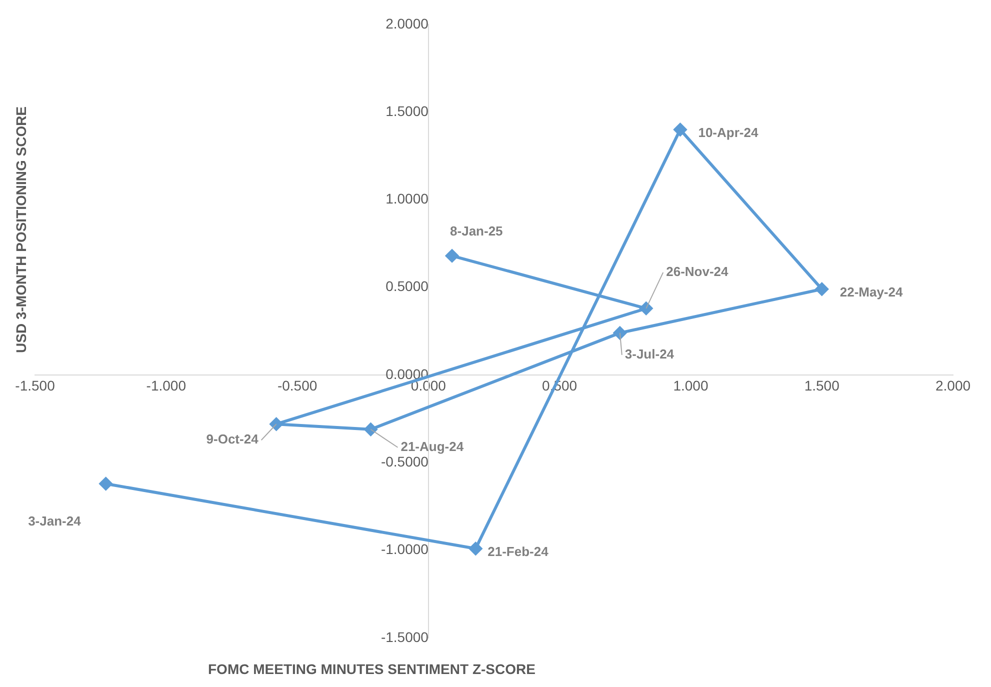 Image resolution: width=991 pixels, height=687 pixels. Describe the element at coordinates (404, 549) in the screenshot. I see `y-tick-label: -1.0000` at that location.